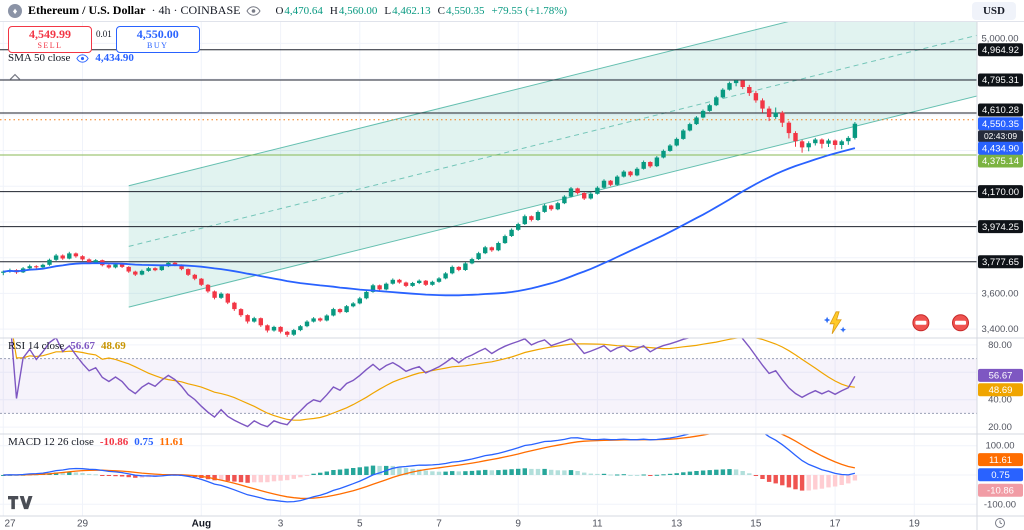 This screenshot has height=530, width=1024. What do you see at coordinates (999, 446) in the screenshot?
I see `macd-axis-label: 100.00` at bounding box center [999, 446].